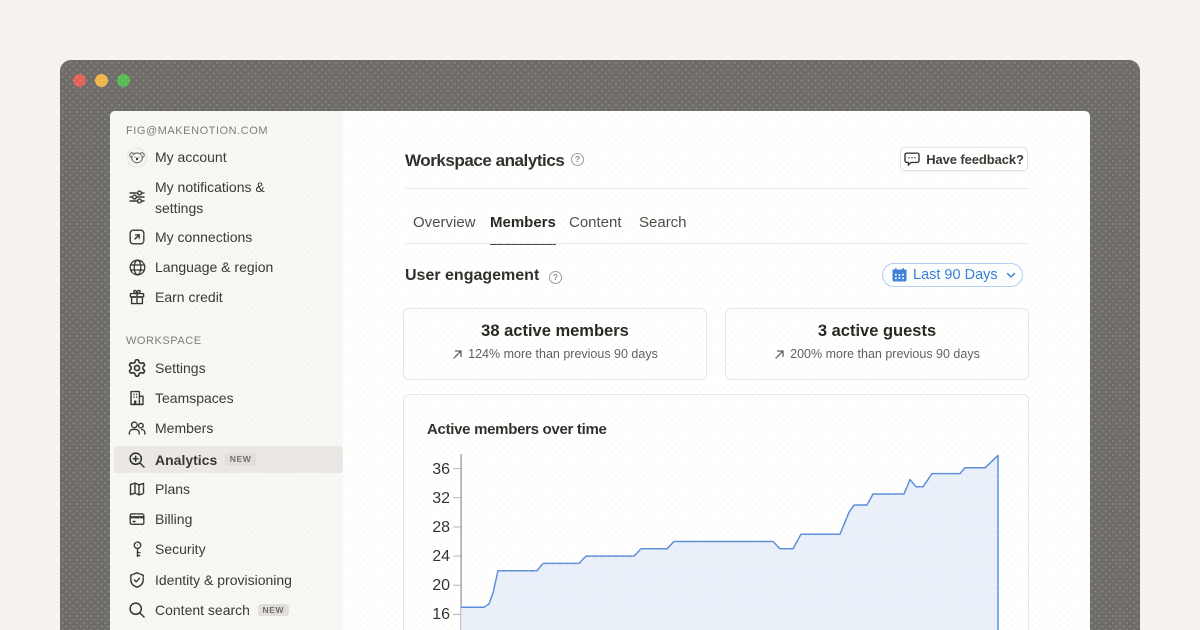  What do you see at coordinates (441, 527) in the screenshot?
I see `svg-text: 28` at bounding box center [441, 527].